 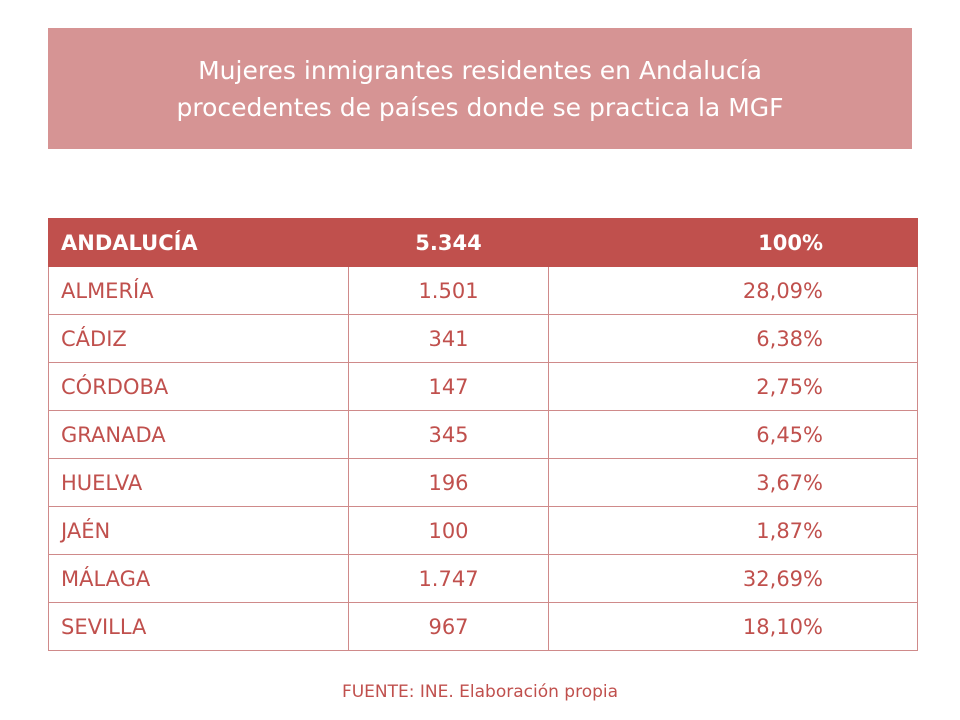 What do you see at coordinates (480, 692) in the screenshot?
I see `source-caption: FUENTE: INE. Elaboración propia` at bounding box center [480, 692].